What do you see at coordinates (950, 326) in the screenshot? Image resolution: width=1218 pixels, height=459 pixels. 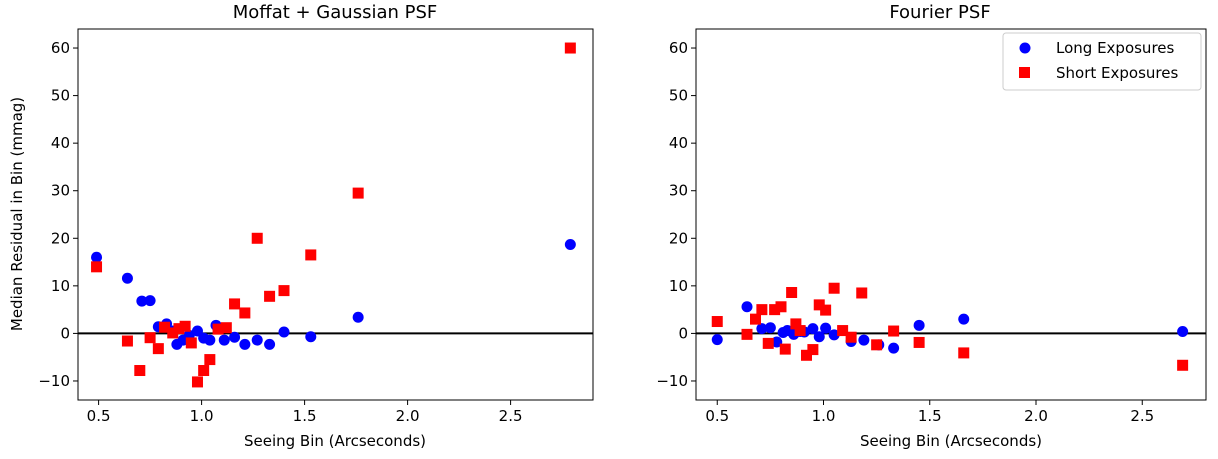 I see `series-short-exposures` at bounding box center [950, 326].